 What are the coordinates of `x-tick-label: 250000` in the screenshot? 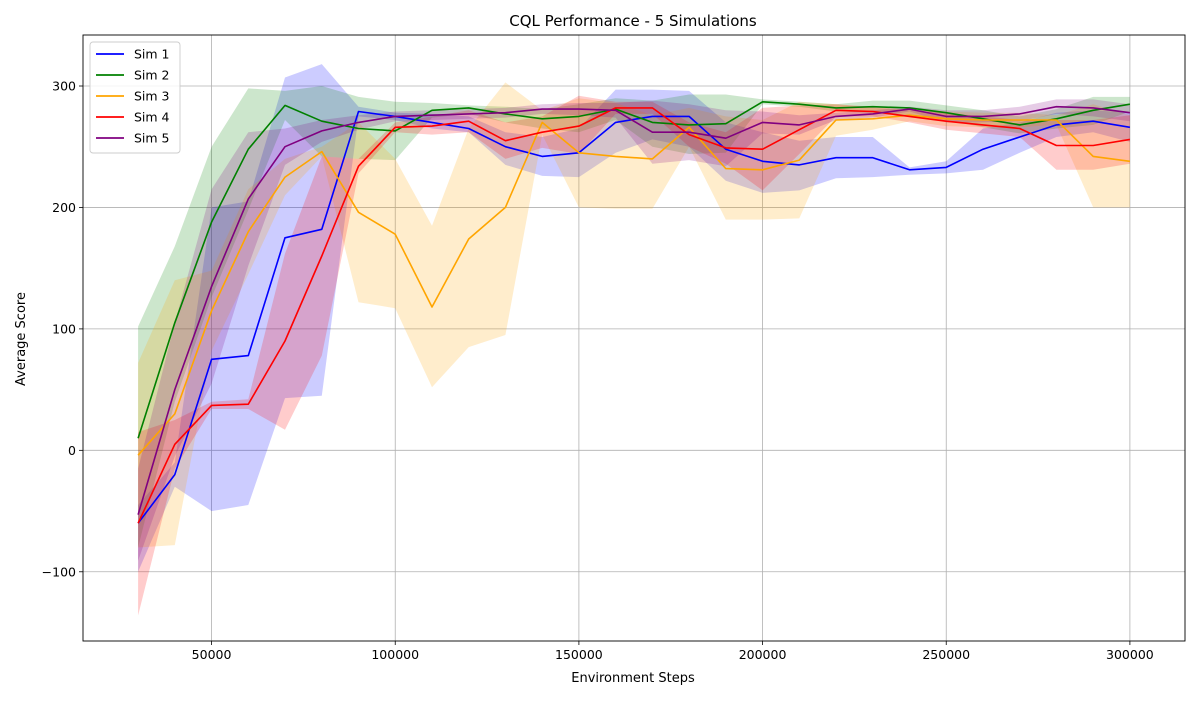 It's located at (946, 654).